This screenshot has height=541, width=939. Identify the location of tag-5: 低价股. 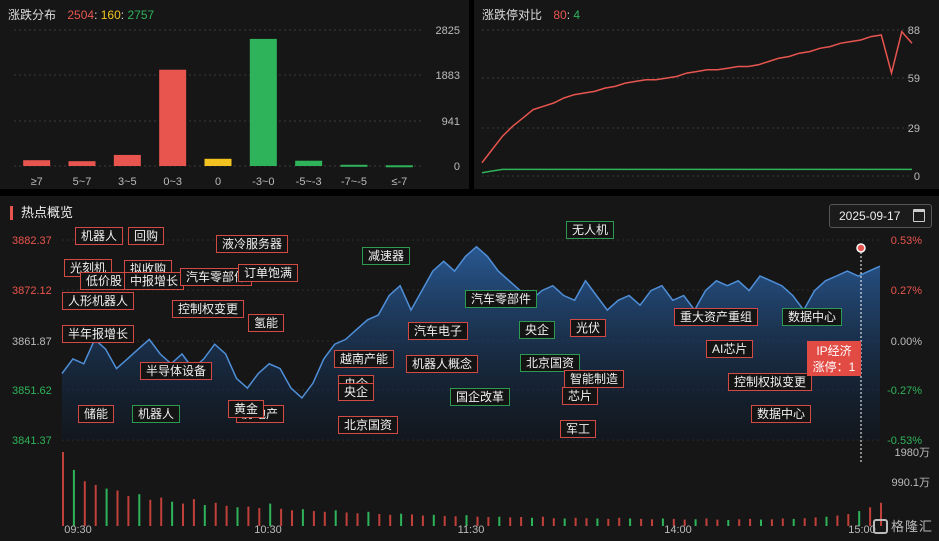
(104, 281).